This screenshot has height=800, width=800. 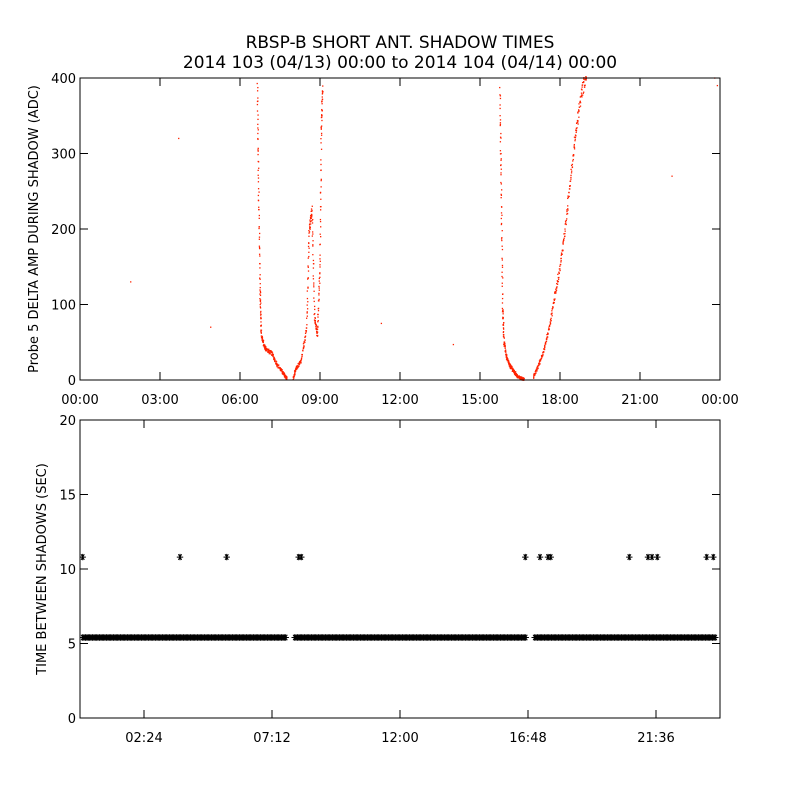 What do you see at coordinates (655, 738) in the screenshot?
I see `x-tick-label: 21:36` at bounding box center [655, 738].